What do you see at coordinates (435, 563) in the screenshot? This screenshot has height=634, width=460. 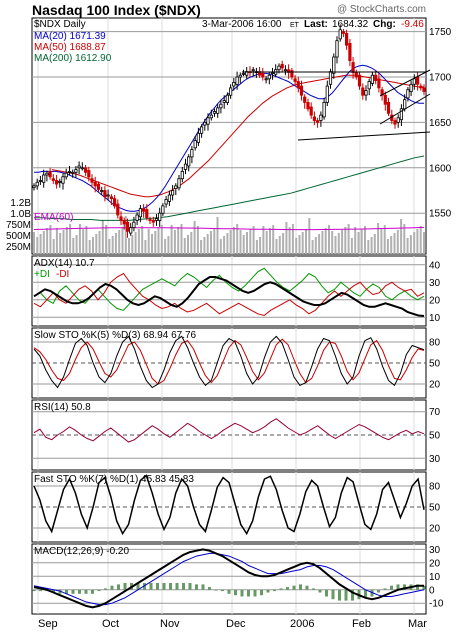 I see `macd-tick-20: 20` at bounding box center [435, 563].